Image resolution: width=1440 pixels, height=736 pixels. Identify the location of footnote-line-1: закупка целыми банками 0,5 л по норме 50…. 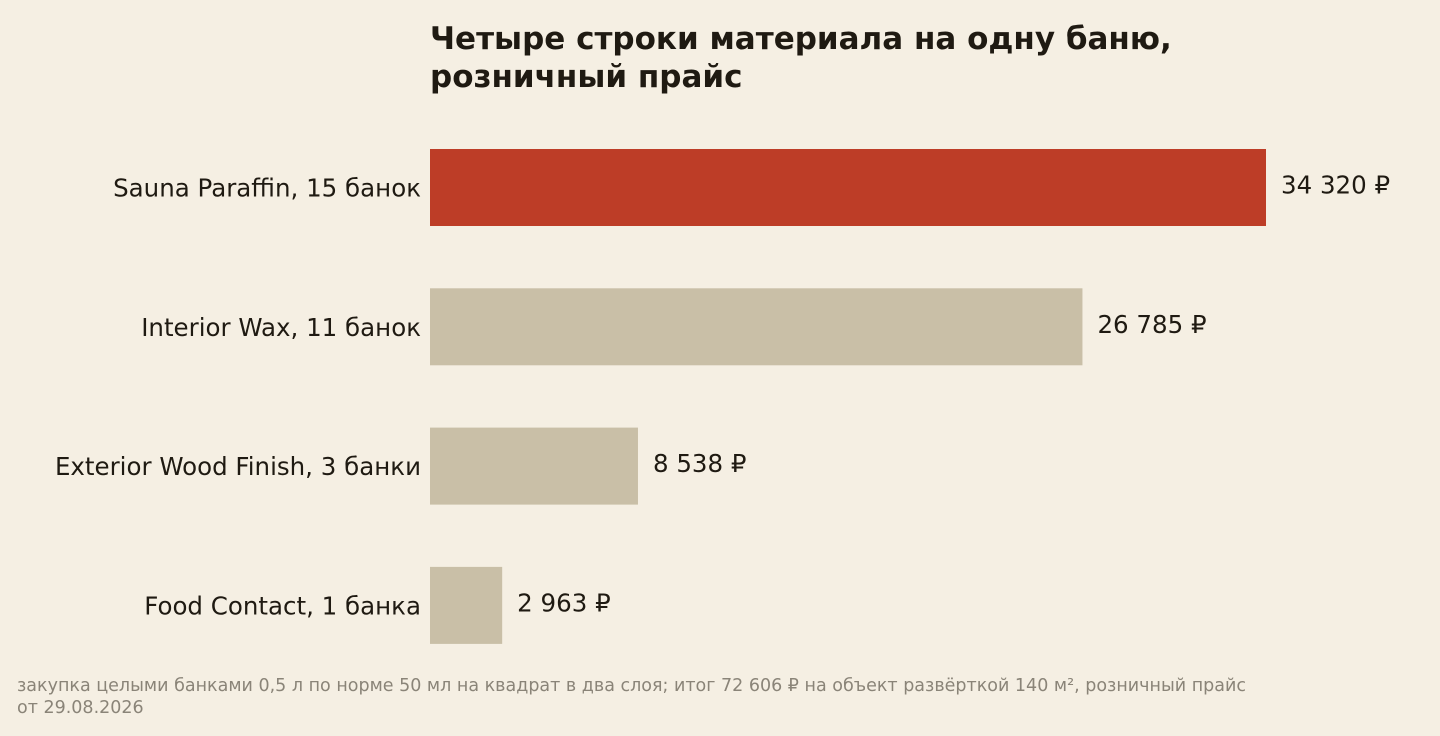
(631, 686).